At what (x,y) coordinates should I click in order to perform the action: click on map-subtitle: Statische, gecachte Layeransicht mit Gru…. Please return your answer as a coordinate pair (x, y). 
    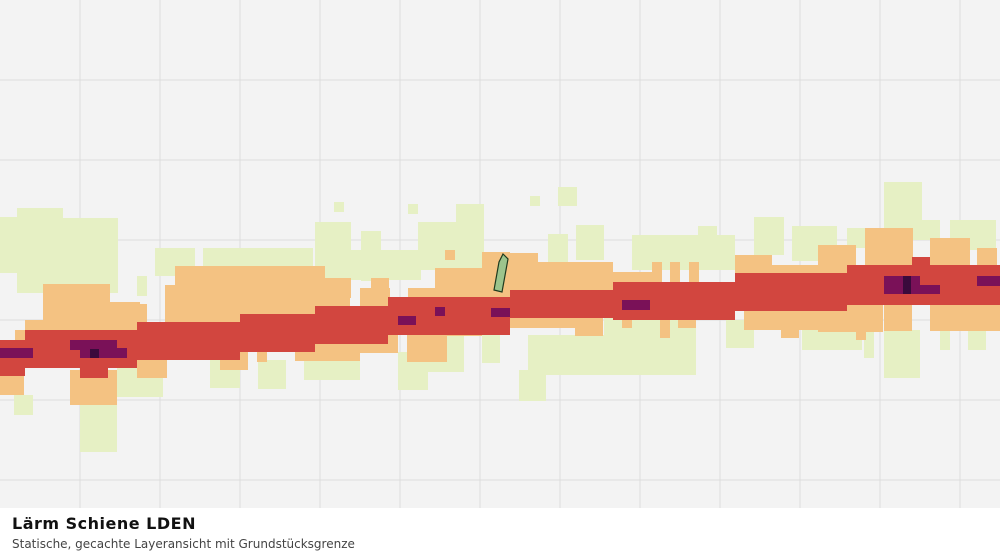
    Looking at the image, I should click on (183, 544).